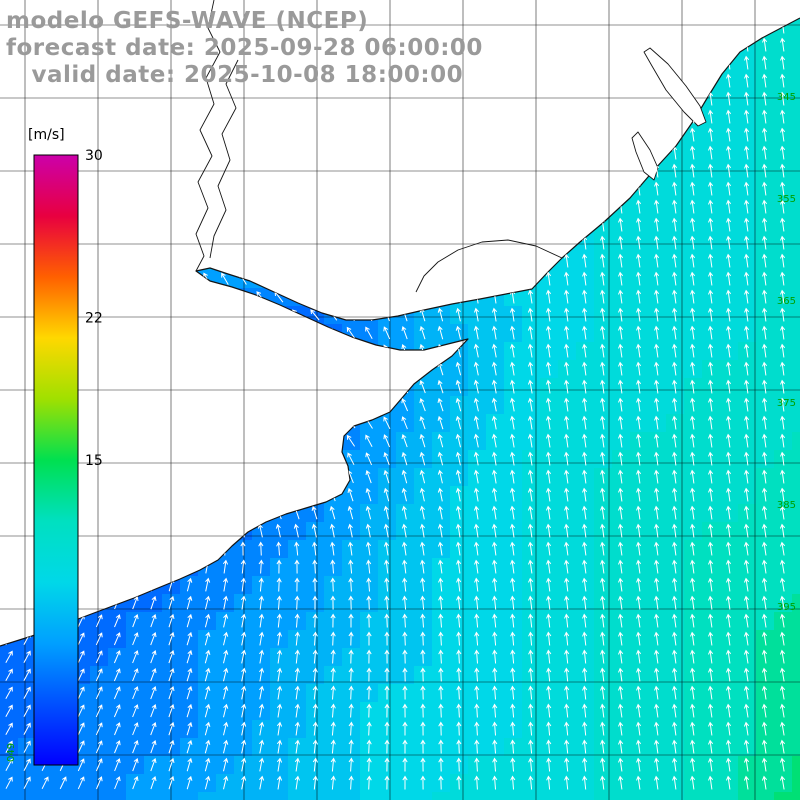  I want to click on model-title: modelo GEFS-WAVE (NCEP), so click(187, 21).